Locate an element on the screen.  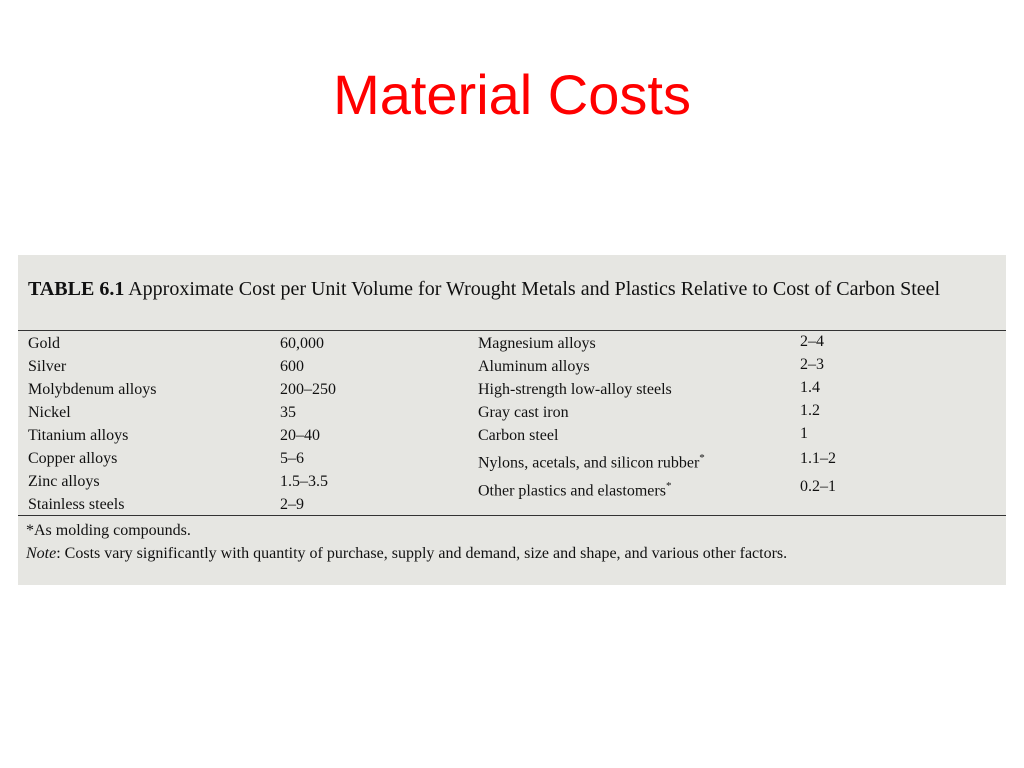
material-name: Copper alloys is located at coordinates (73, 458).